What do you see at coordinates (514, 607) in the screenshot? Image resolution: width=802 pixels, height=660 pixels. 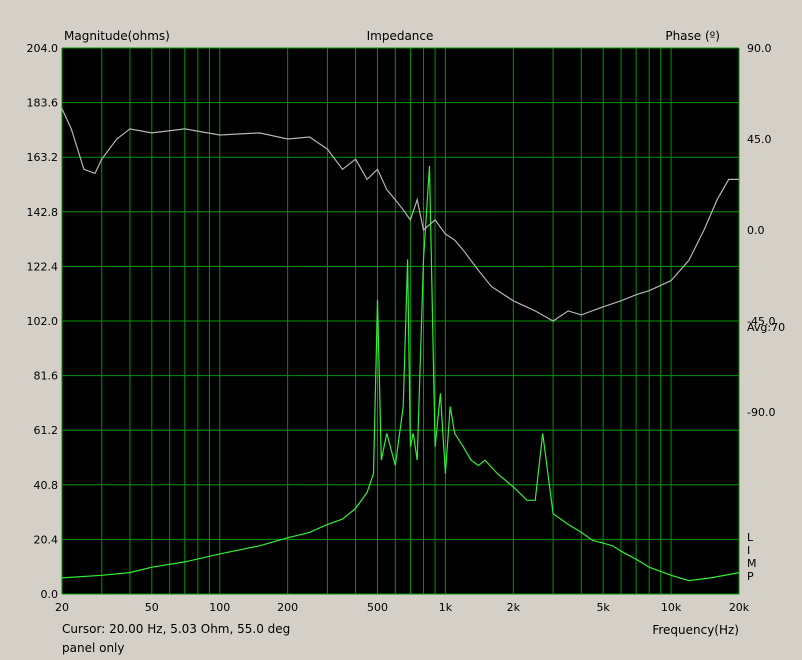 I see `x-tick-label: 2k` at bounding box center [514, 607].